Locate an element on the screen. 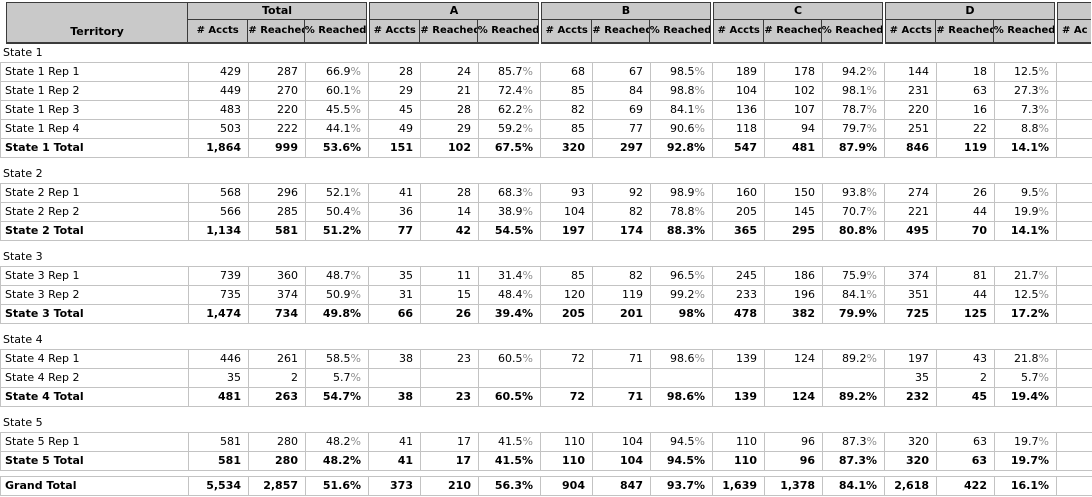  value-cell: 31.4% is located at coordinates (510, 276).